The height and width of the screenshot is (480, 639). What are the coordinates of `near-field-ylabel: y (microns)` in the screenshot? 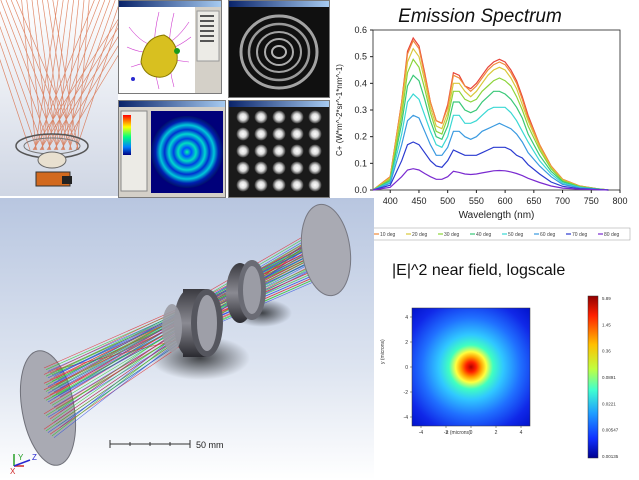 It's located at (383, 351).